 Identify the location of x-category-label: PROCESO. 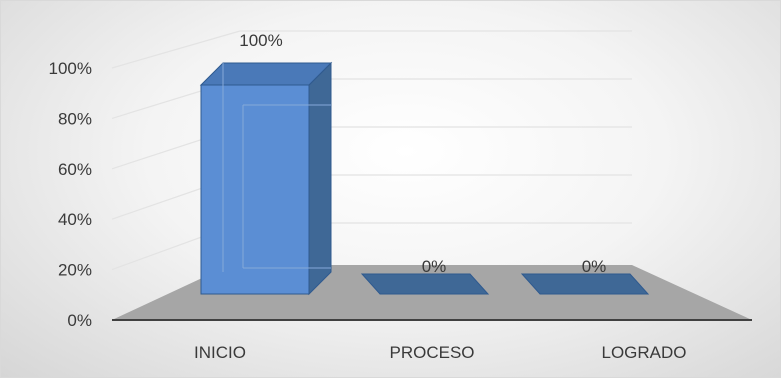
(431, 352).